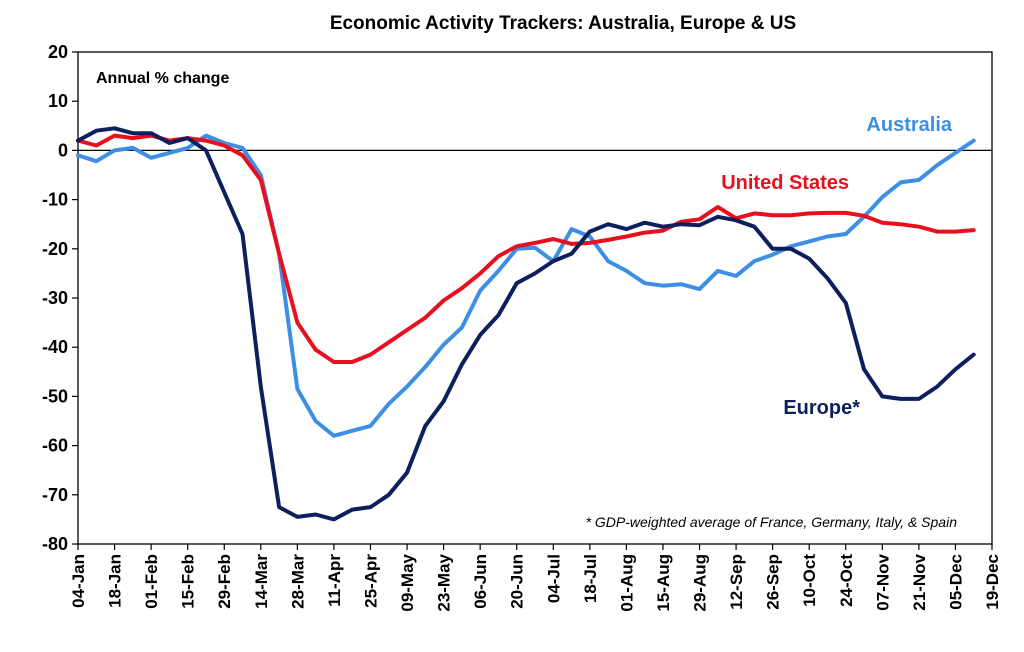 This screenshot has width=1024, height=652. I want to click on x-tick-label: 26-Sep, so click(773, 582).